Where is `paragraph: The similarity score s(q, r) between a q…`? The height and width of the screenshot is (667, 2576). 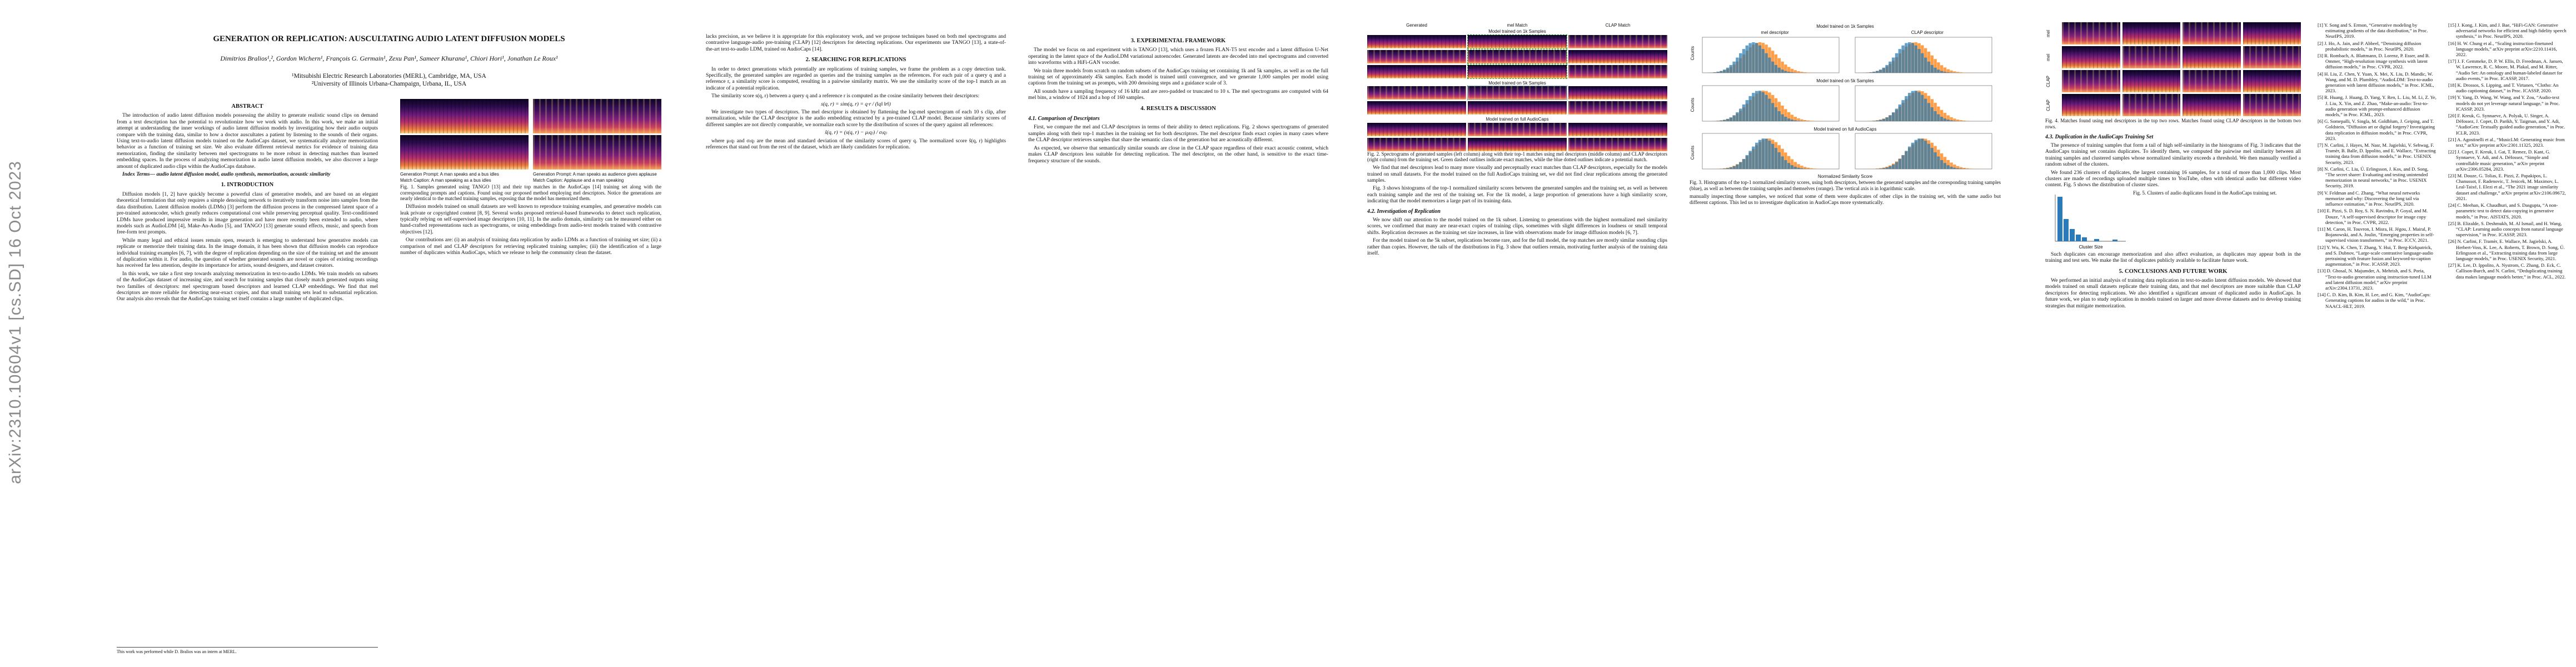 paragraph: The similarity score s(q, r) between a q… is located at coordinates (845, 96).